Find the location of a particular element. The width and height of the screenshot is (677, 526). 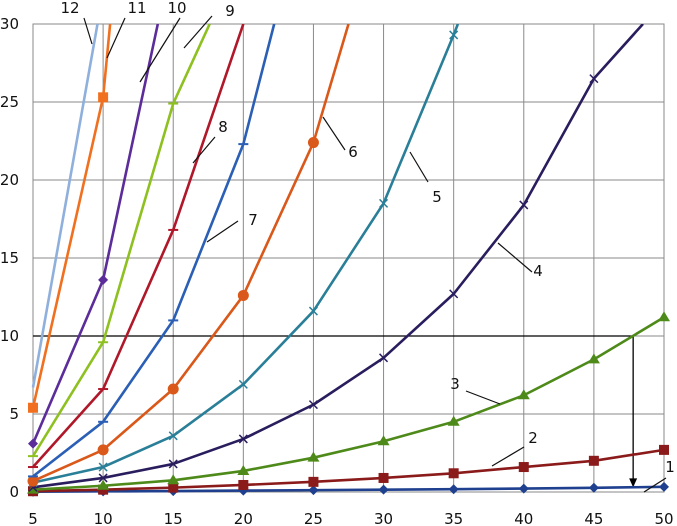

series-label-7: 7 is located at coordinates (253, 220).